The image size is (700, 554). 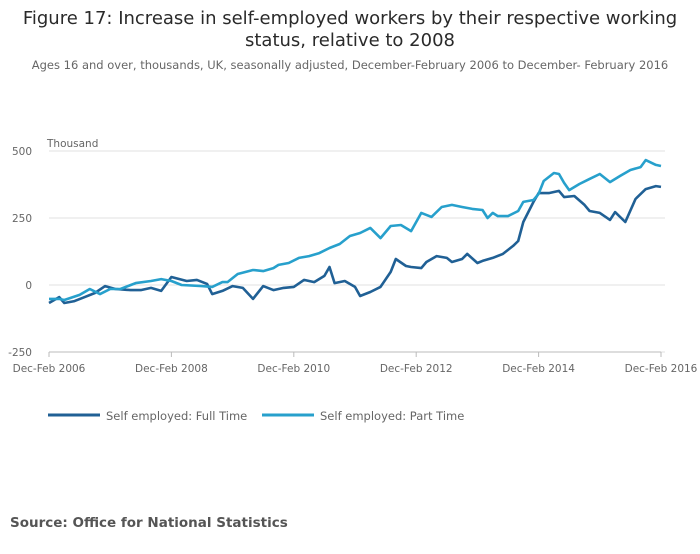 What do you see at coordinates (22, 219) in the screenshot?
I see `y-tick-label: 250` at bounding box center [22, 219].